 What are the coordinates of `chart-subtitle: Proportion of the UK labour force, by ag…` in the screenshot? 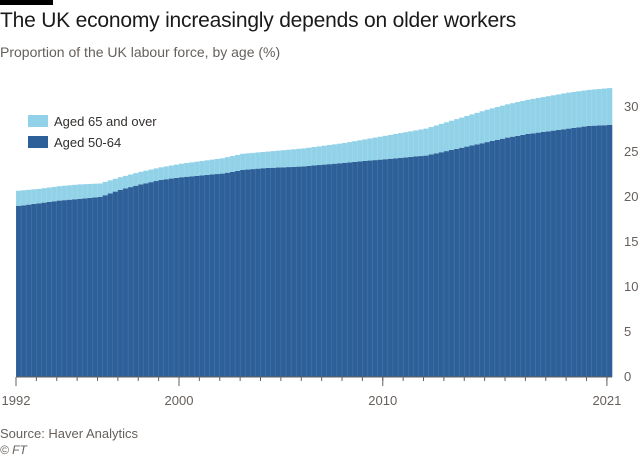 It's located at (140, 52).